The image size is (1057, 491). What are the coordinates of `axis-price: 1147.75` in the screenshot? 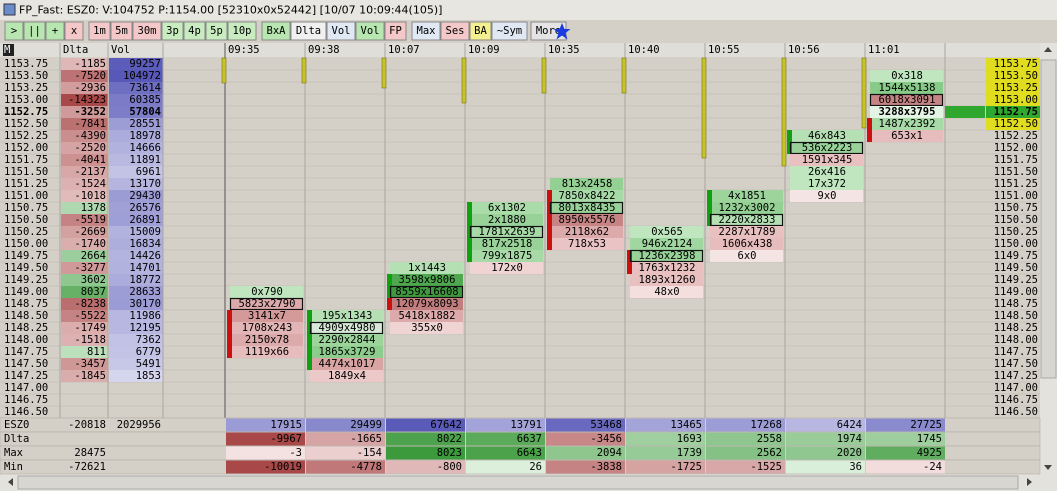 It's located at (1016, 352).